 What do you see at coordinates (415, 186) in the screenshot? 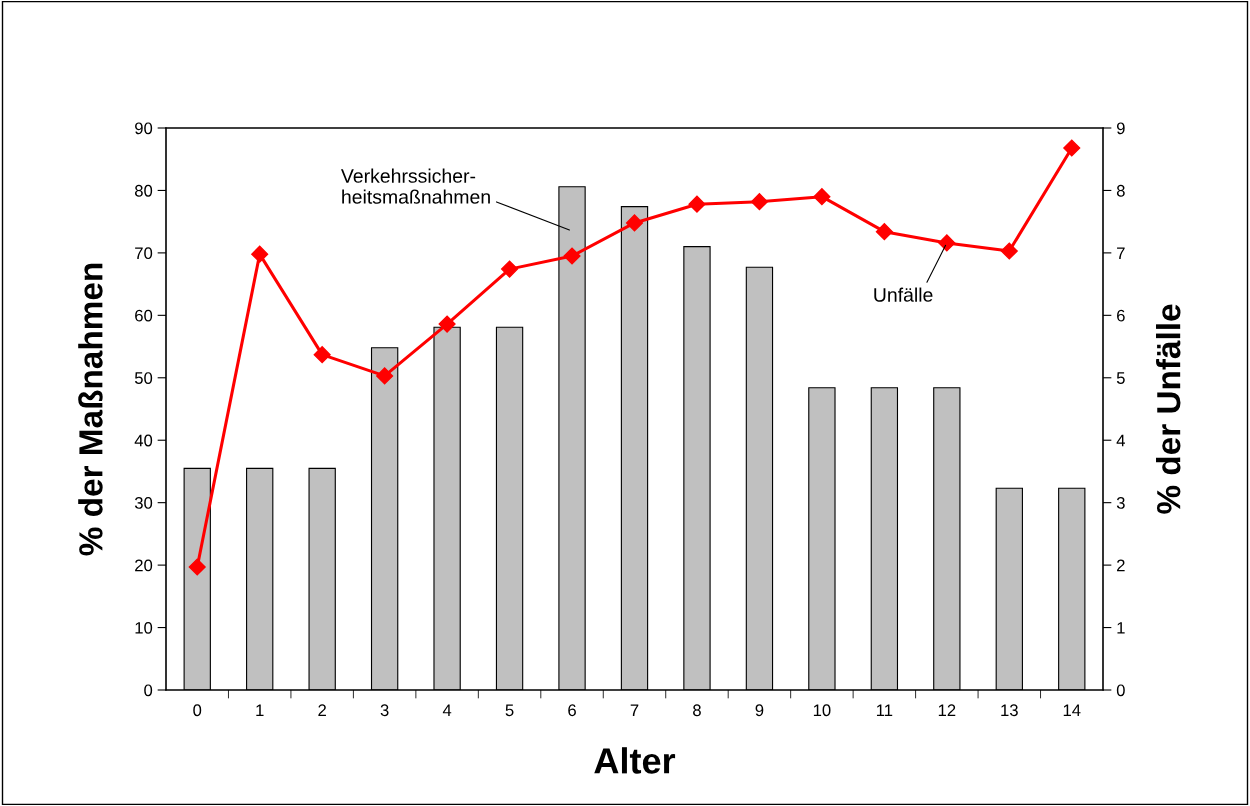
I see `annotation: Verkehrssicher- heitsmaßnahmen` at bounding box center [415, 186].